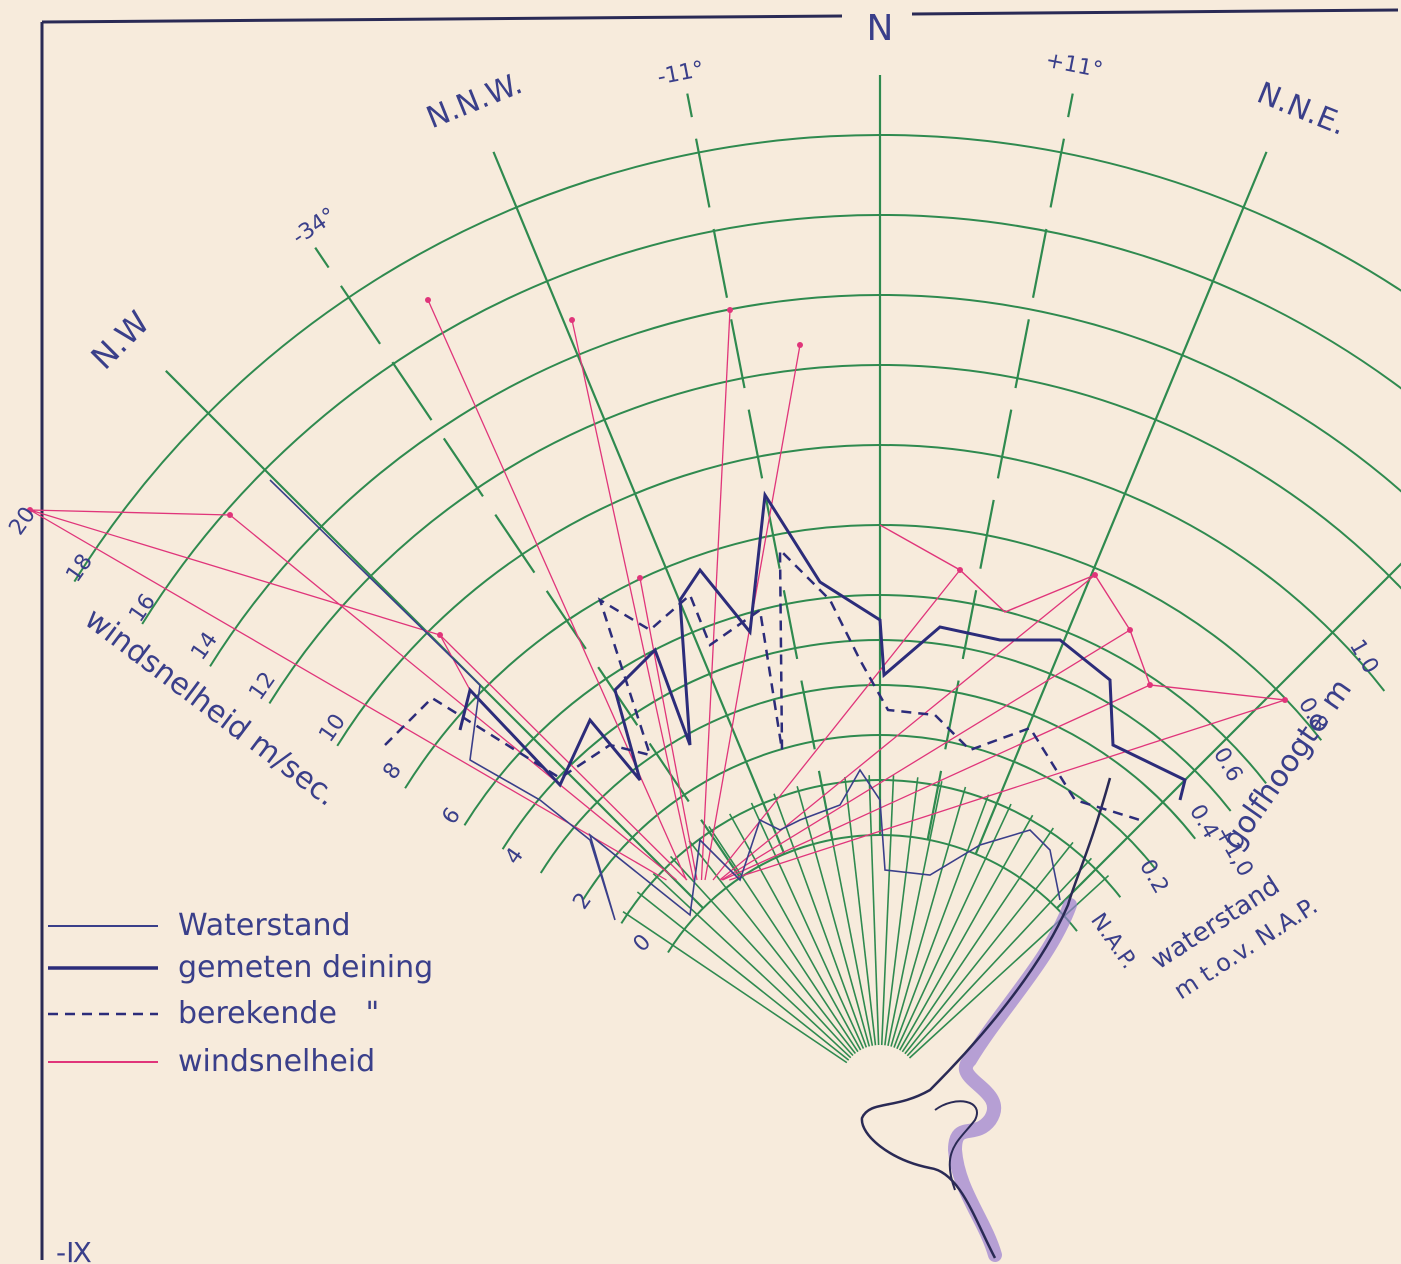  I want to click on direction-label-nnw: N.N.W., so click(475, 101).